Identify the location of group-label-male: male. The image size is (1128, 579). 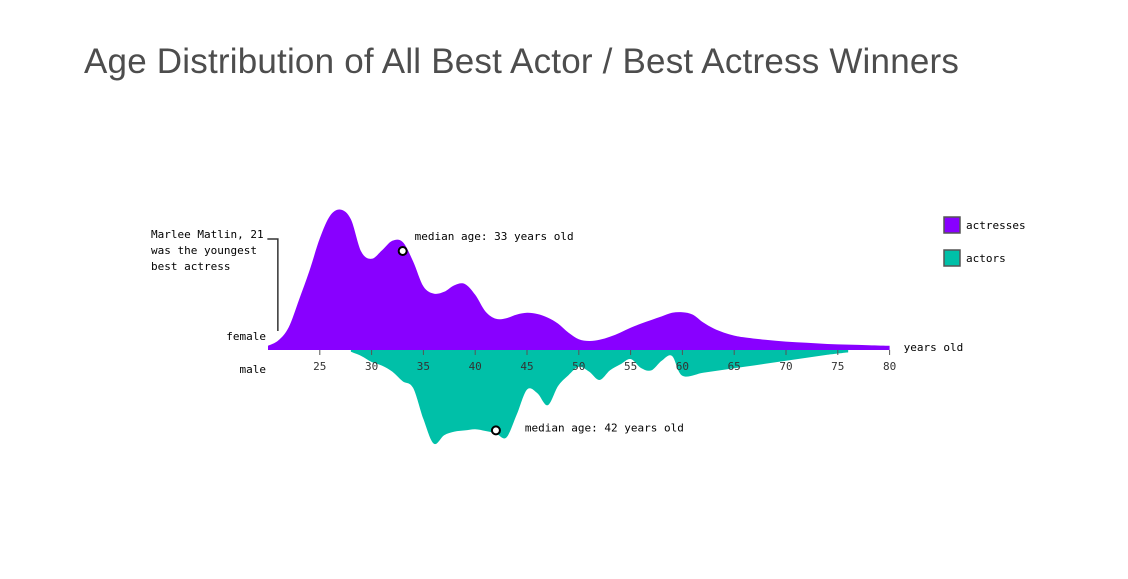
(253, 369).